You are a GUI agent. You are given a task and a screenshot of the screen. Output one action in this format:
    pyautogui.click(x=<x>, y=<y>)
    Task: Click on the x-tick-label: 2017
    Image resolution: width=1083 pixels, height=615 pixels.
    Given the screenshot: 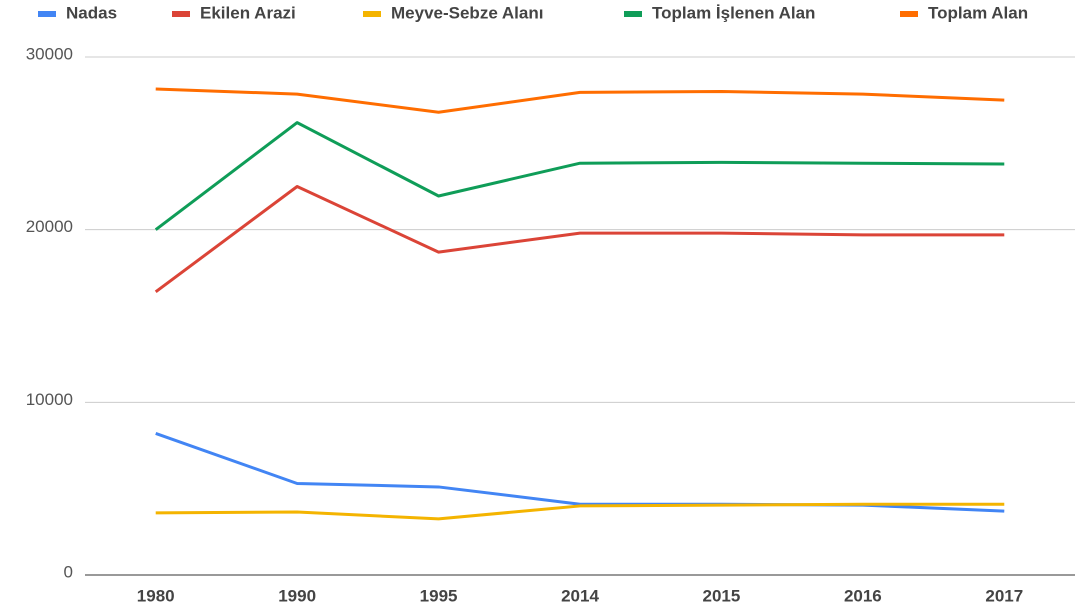 What is the action you would take?
    pyautogui.click(x=1004, y=595)
    